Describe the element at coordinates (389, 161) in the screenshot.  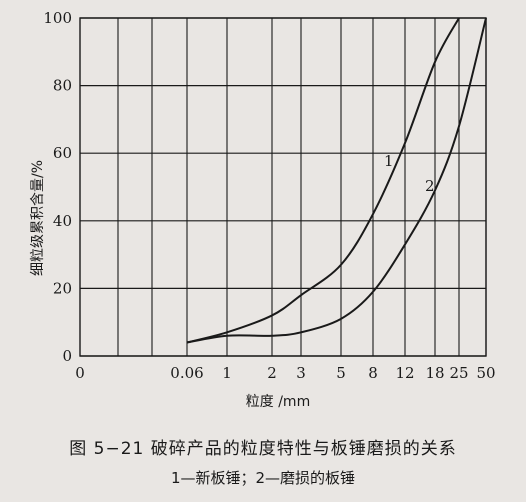
I see `series-label-1: 1` at that location.